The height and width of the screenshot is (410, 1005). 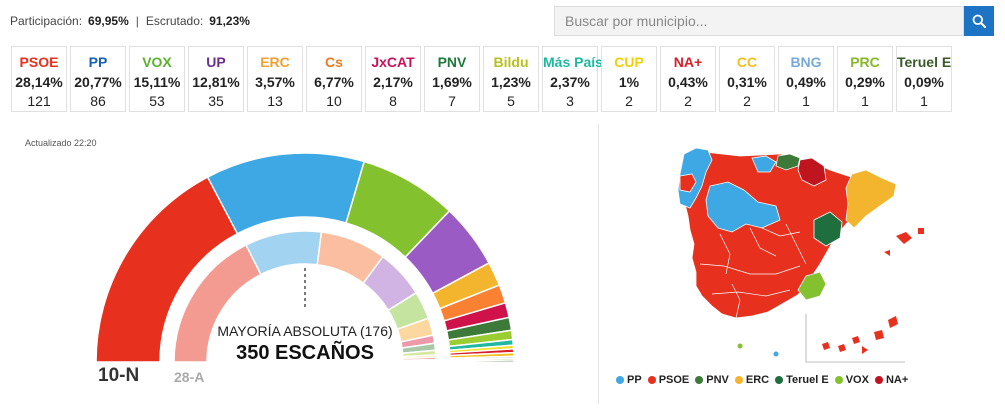 What do you see at coordinates (629, 82) in the screenshot?
I see `party-percentage: 1%` at bounding box center [629, 82].